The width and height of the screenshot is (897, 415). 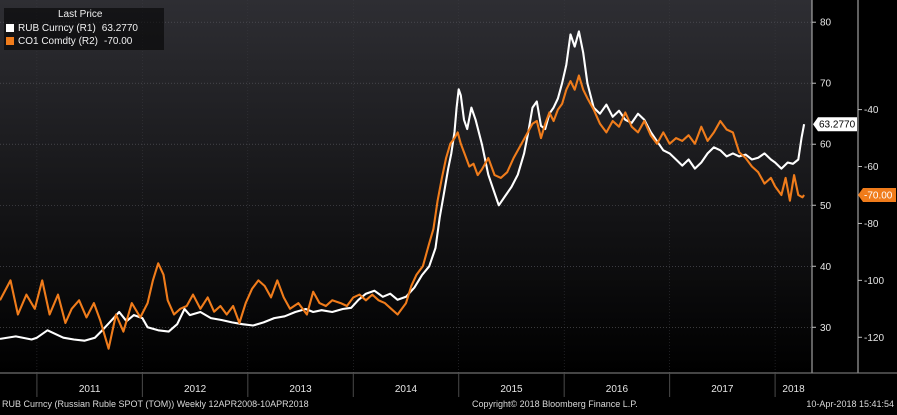 What do you see at coordinates (195, 389) in the screenshot?
I see `x-tick-label: 2012` at bounding box center [195, 389].